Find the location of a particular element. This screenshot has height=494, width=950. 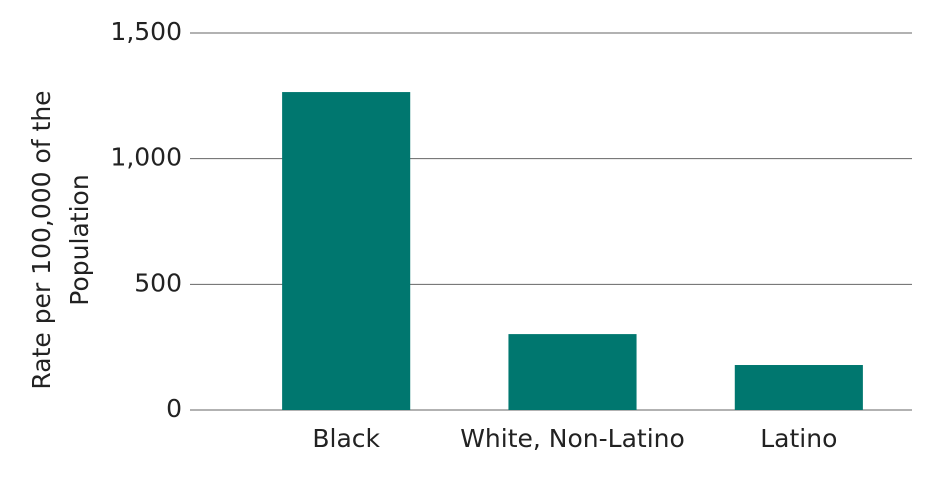

y-axis-label: Rate per 100,000 of the Population is located at coordinates (60, 240).